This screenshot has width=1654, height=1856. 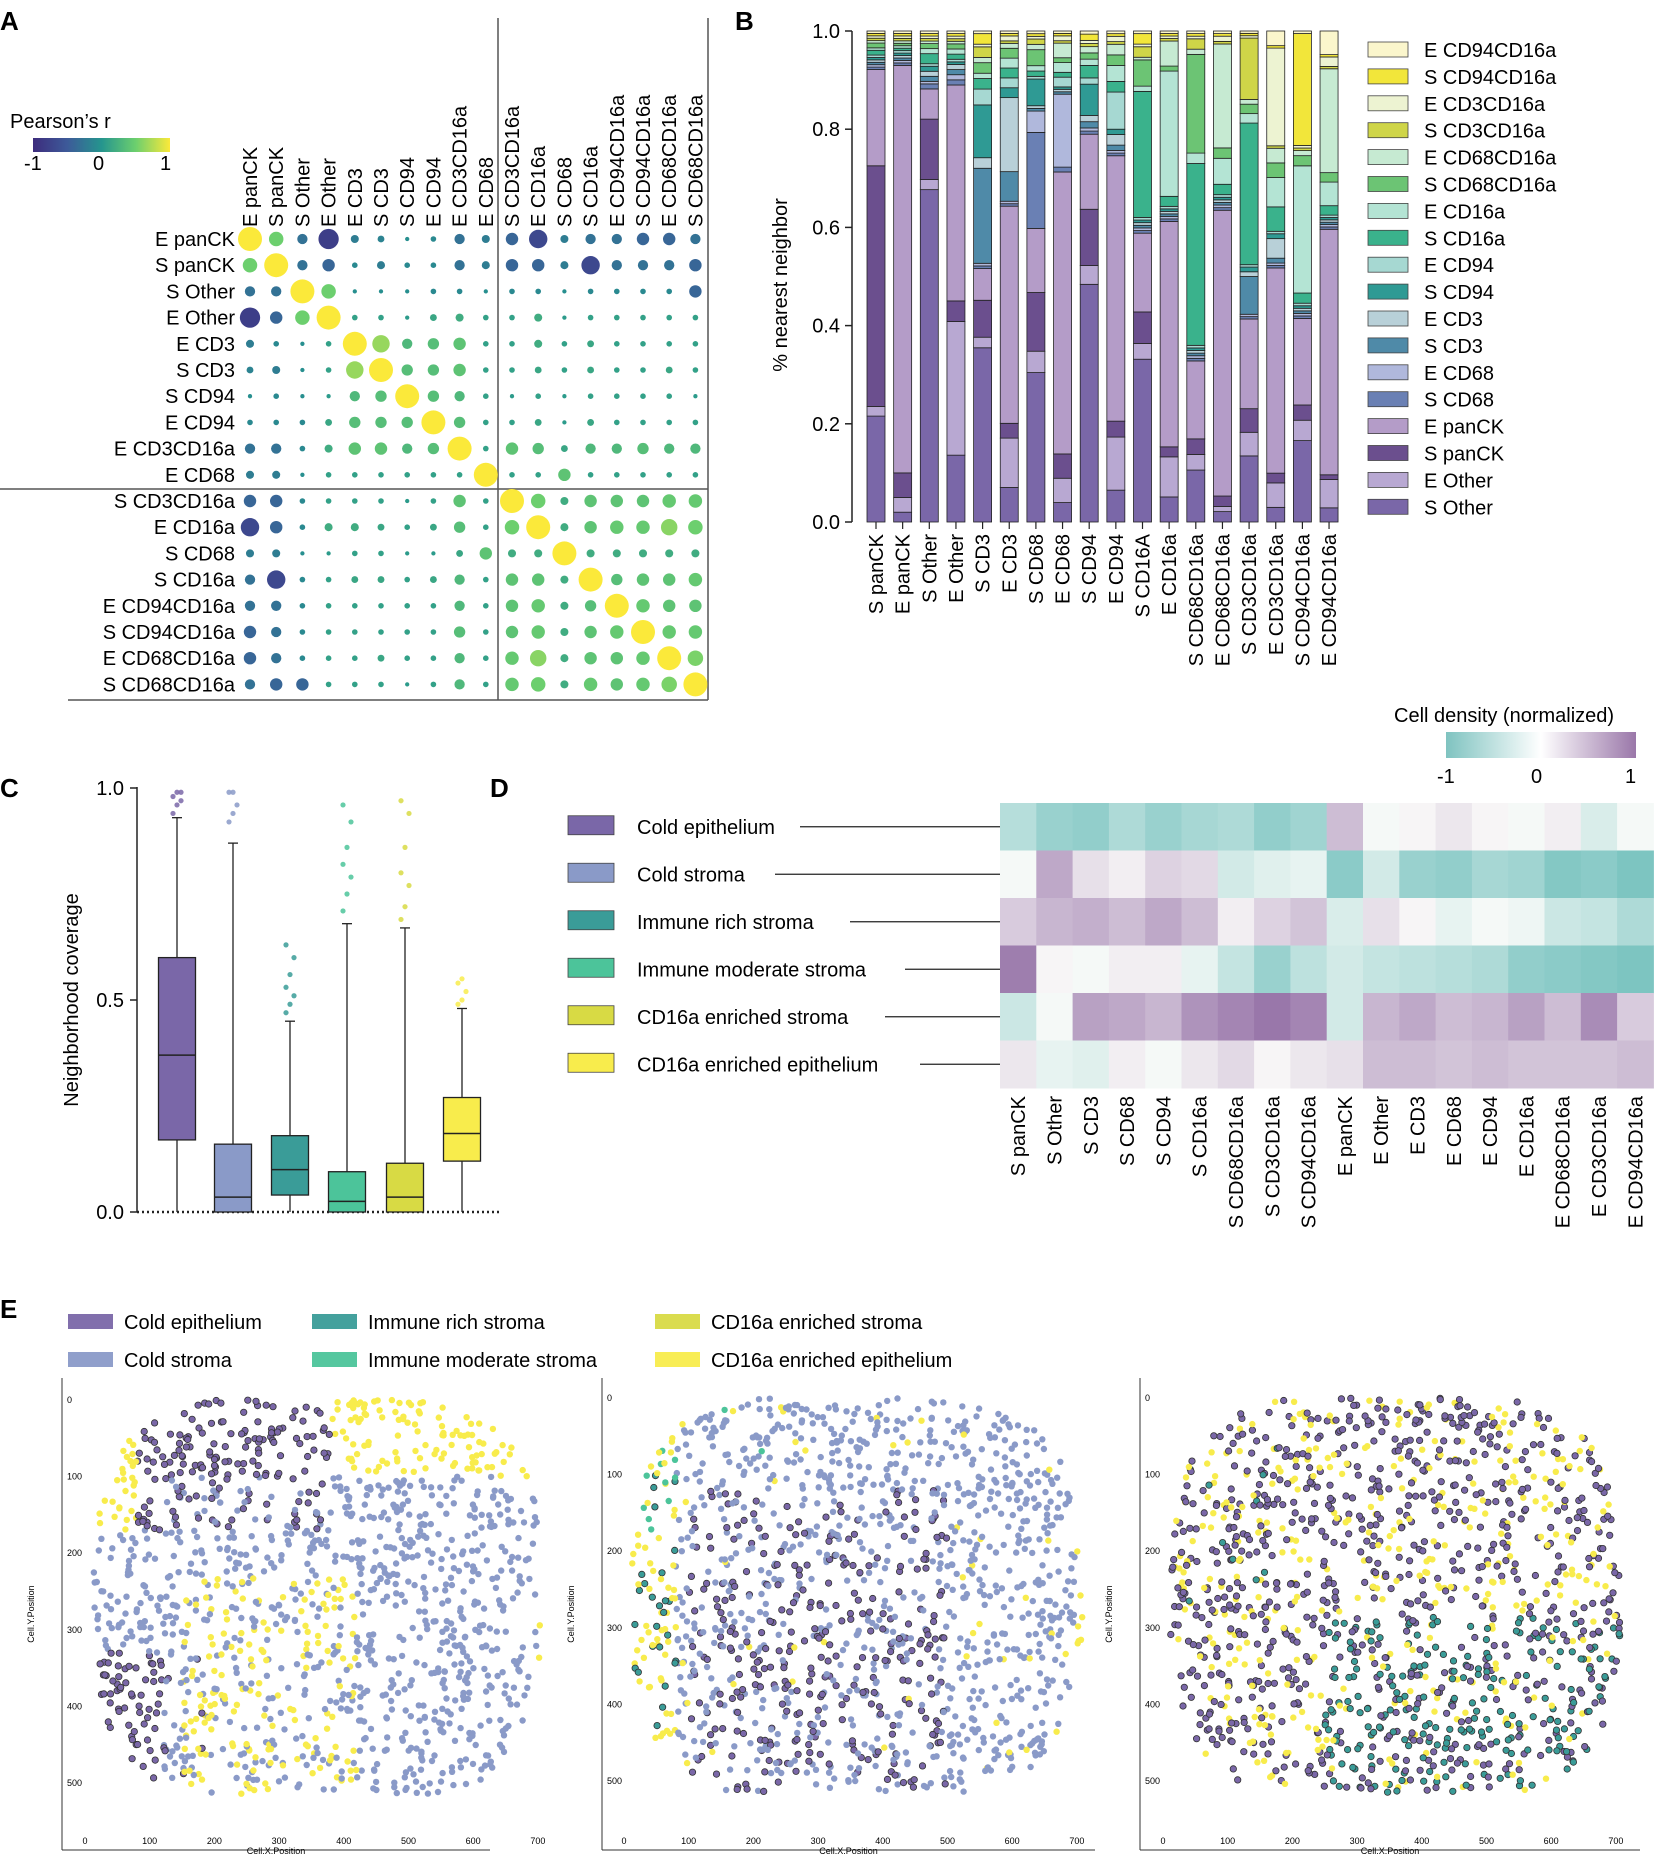 What do you see at coordinates (1599, 827) in the screenshot?
I see `d-cell-r0-c16` at bounding box center [1599, 827].